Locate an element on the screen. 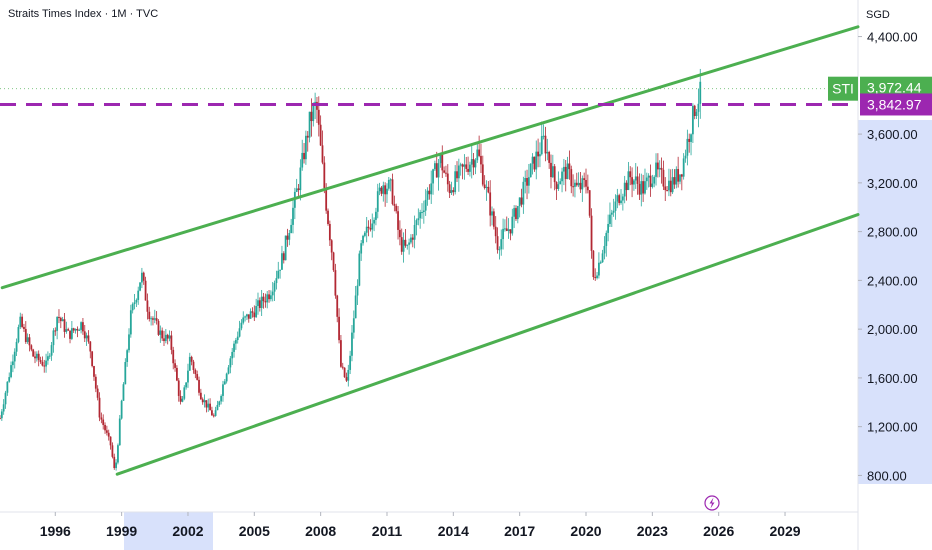 This screenshot has width=932, height=550. lightning-icon is located at coordinates (712, 503).